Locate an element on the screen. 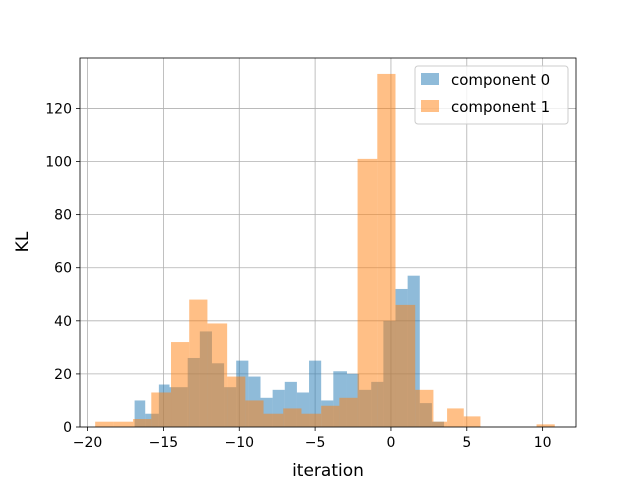 This screenshot has width=640, height=480. x-axis-ticks: −20 −15 −10 −5 0 5 10 is located at coordinates (312, 439).